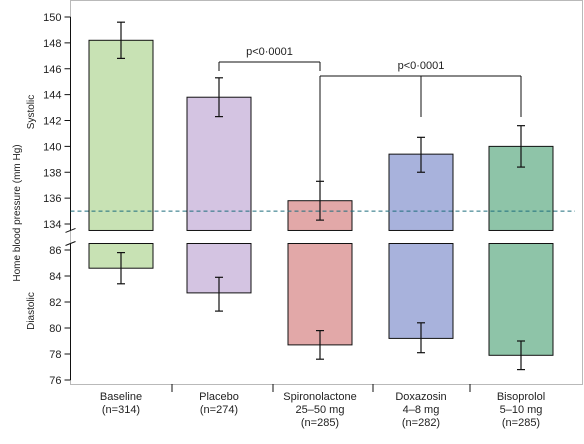  I want to click on x-tick-label: (n=282), so click(421, 423).